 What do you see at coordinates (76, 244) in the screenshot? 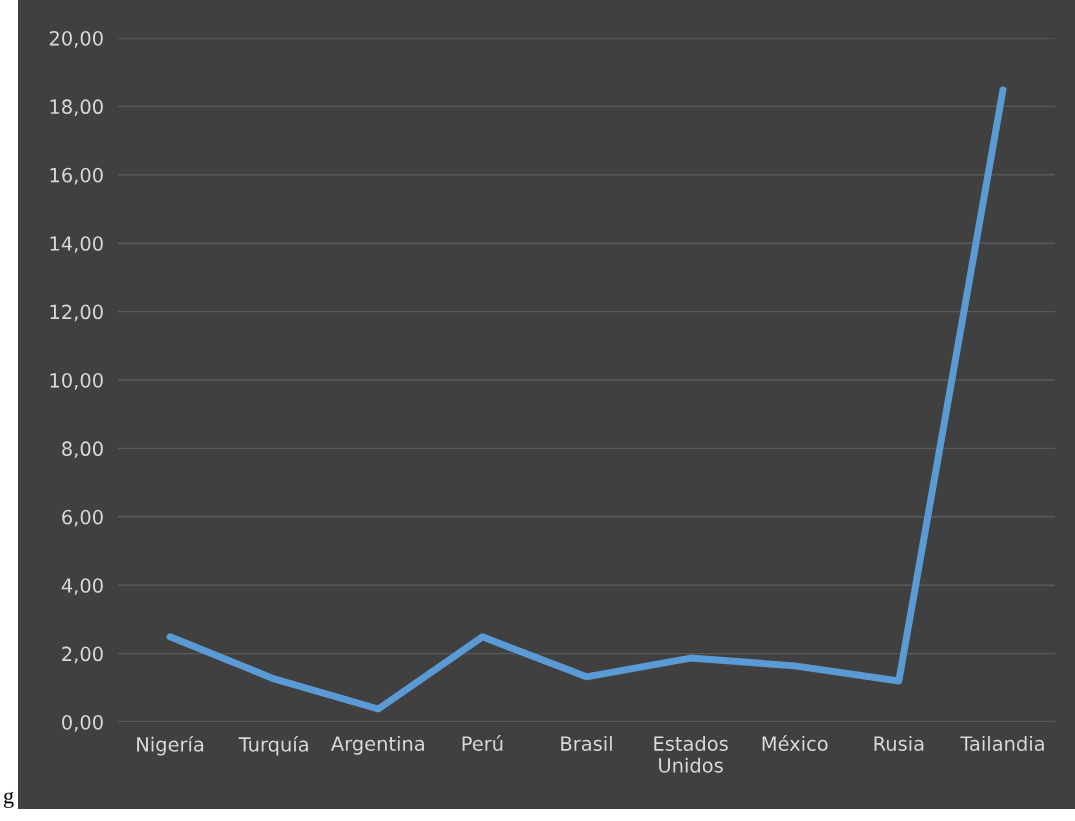
I see `y-tick-label: 14,00` at bounding box center [76, 244].